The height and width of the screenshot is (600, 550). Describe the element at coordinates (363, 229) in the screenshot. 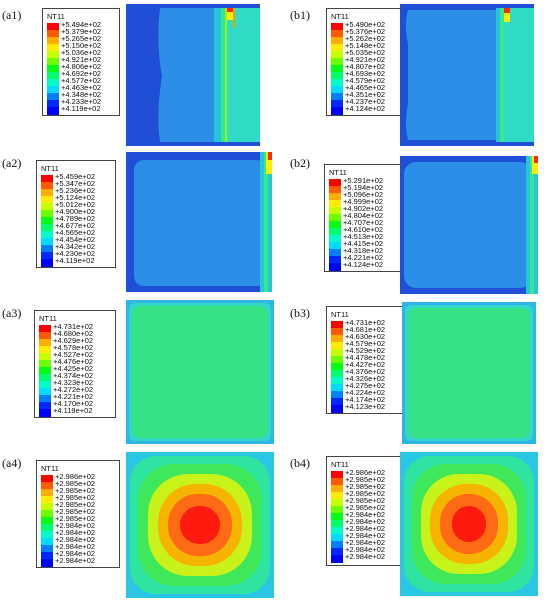

I see `legend-value: +4.610e+02` at that location.